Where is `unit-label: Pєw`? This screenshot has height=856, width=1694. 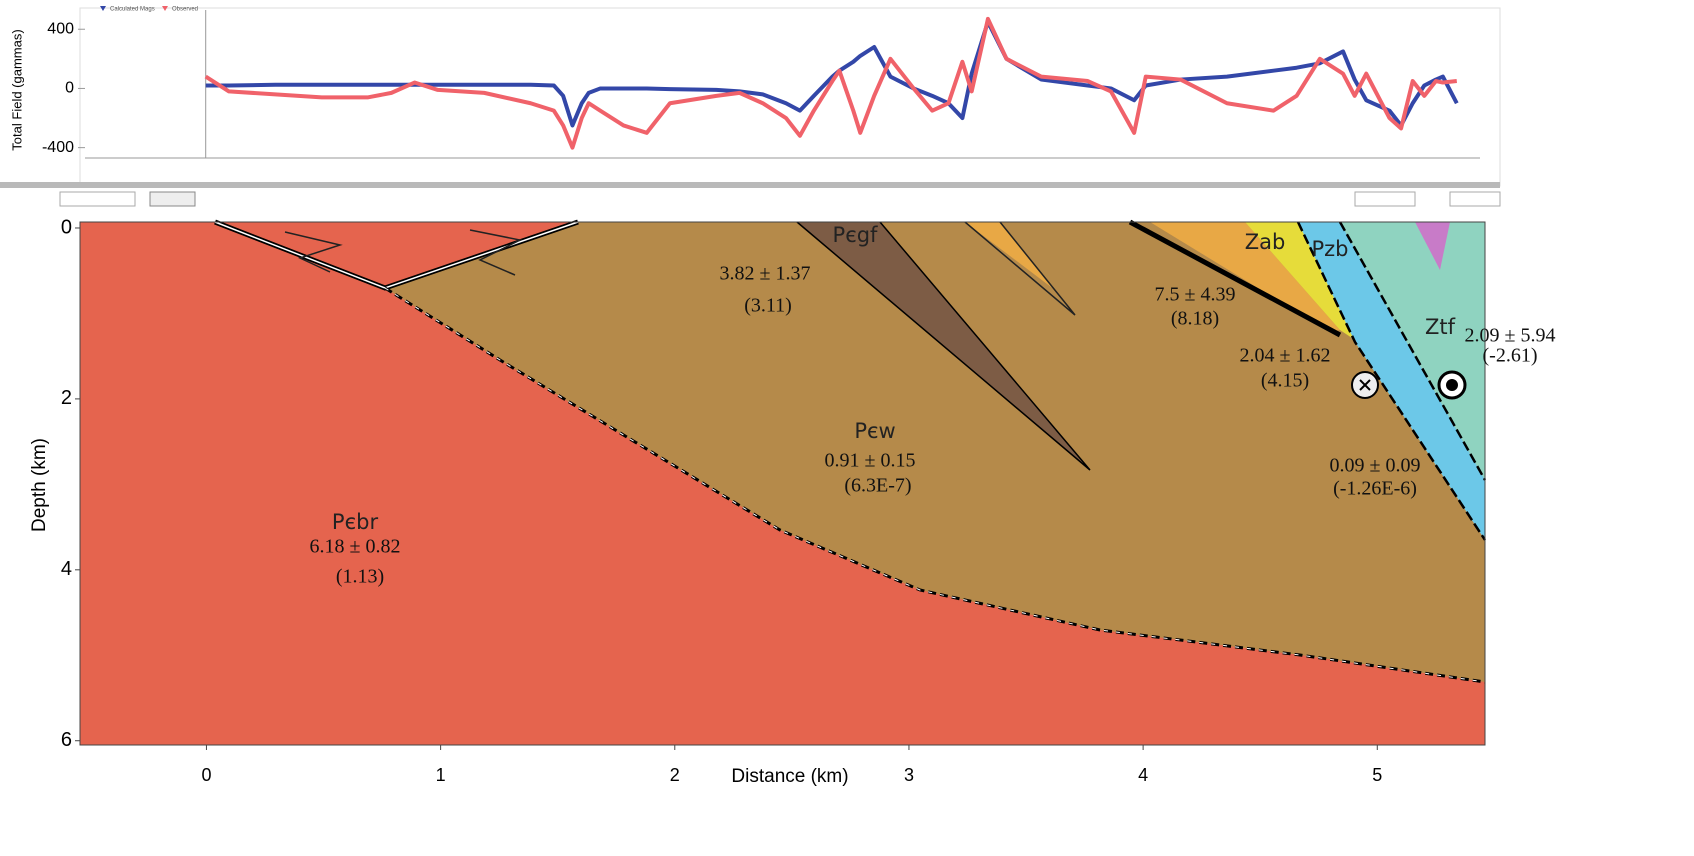 unit-label: Pєw is located at coordinates (874, 431).